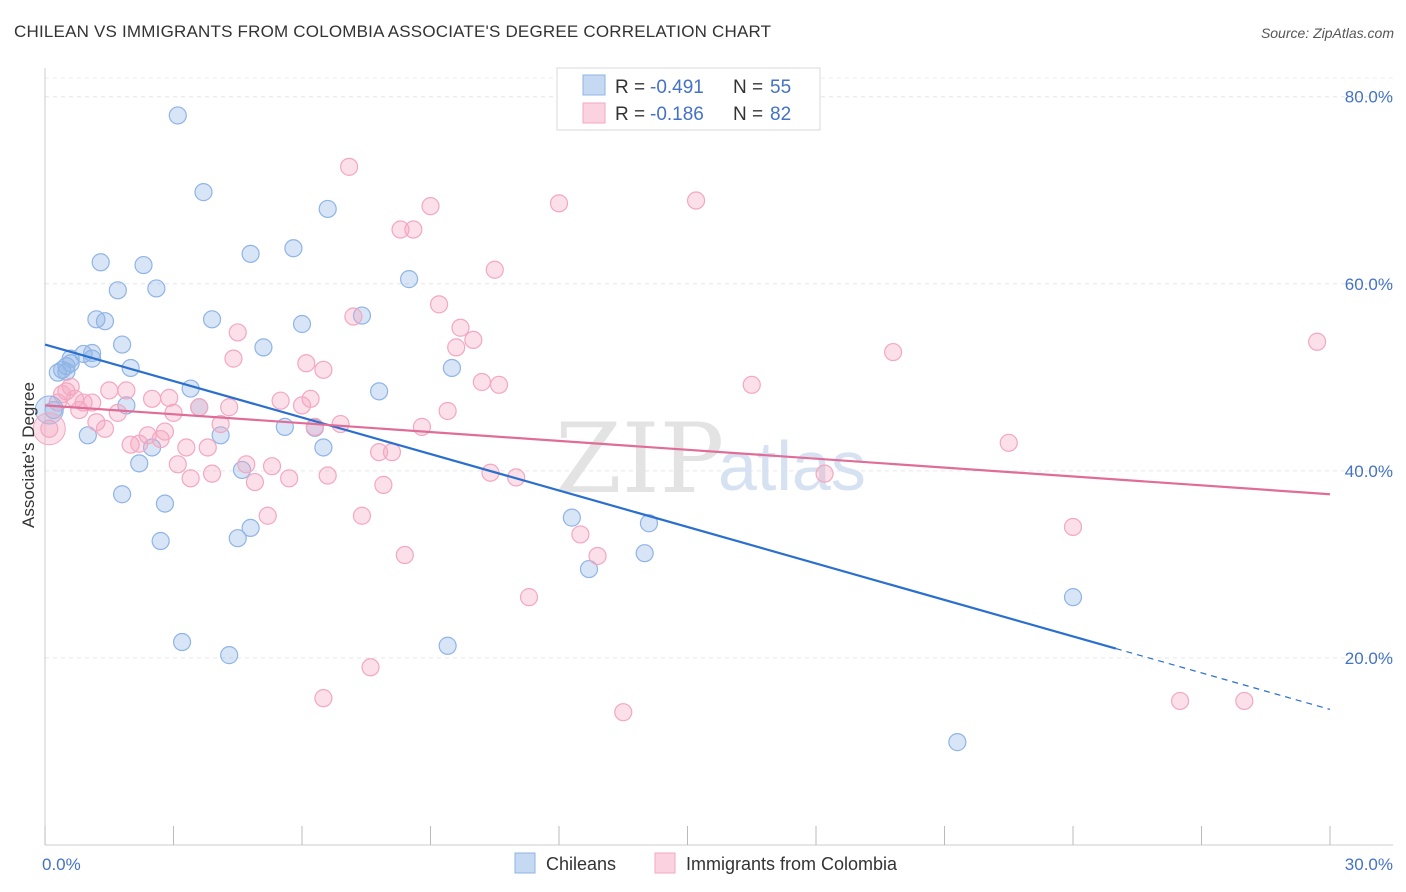 This screenshot has width=1406, height=892. Describe the element at coordinates (630, 87) in the screenshot. I see `legend-r-label-1: R =` at that location.